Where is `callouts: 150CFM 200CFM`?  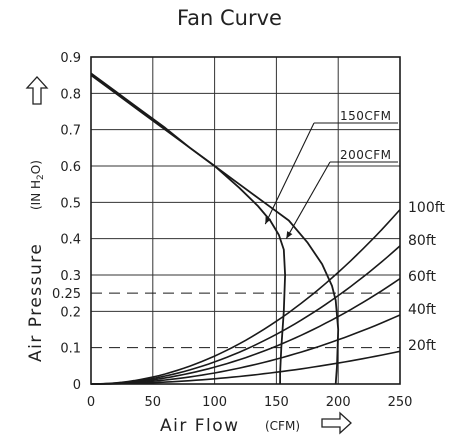
callouts: 150CFM 200CFM is located at coordinates (331, 174).